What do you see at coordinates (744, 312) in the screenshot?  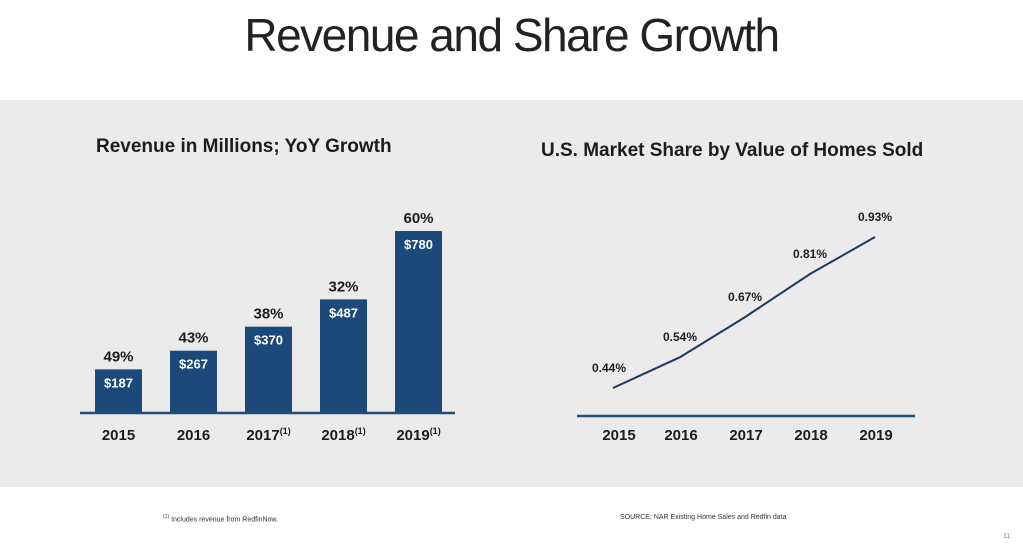 I see `market-share-line` at bounding box center [744, 312].